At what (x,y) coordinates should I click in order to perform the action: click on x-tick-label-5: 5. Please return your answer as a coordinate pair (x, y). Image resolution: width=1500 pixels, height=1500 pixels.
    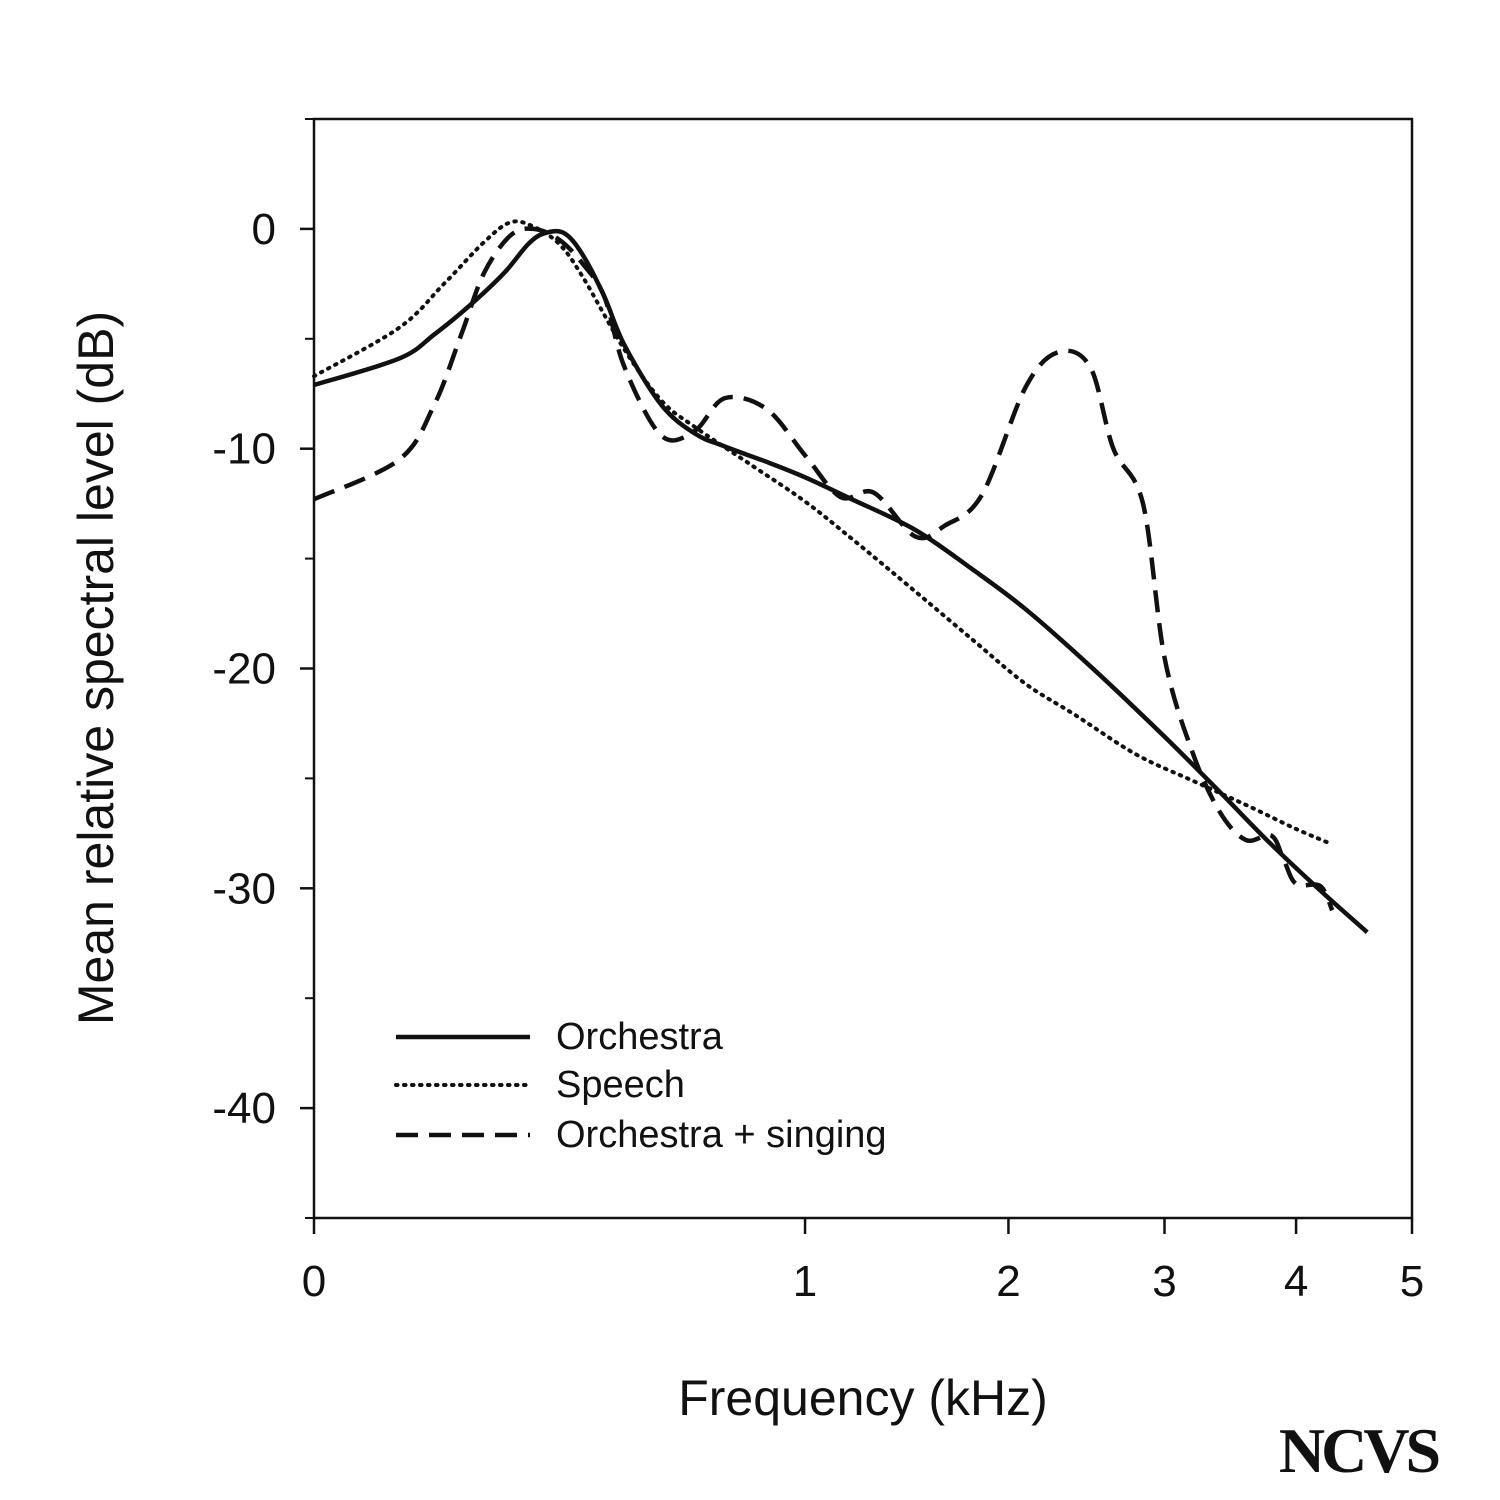
    Looking at the image, I should click on (1412, 1281).